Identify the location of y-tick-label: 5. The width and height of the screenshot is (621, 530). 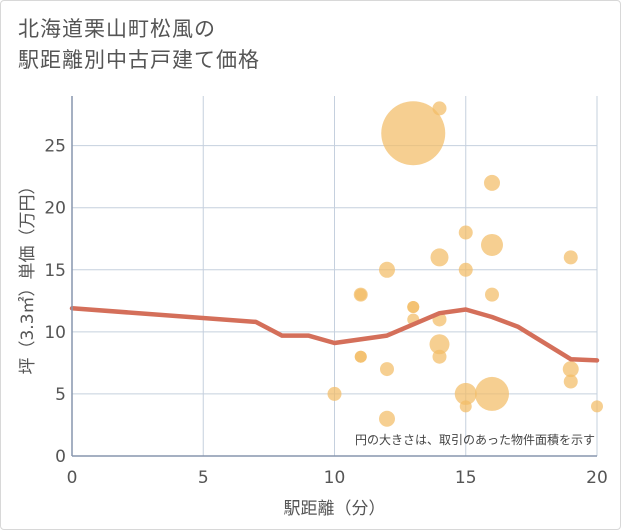
(60, 395).